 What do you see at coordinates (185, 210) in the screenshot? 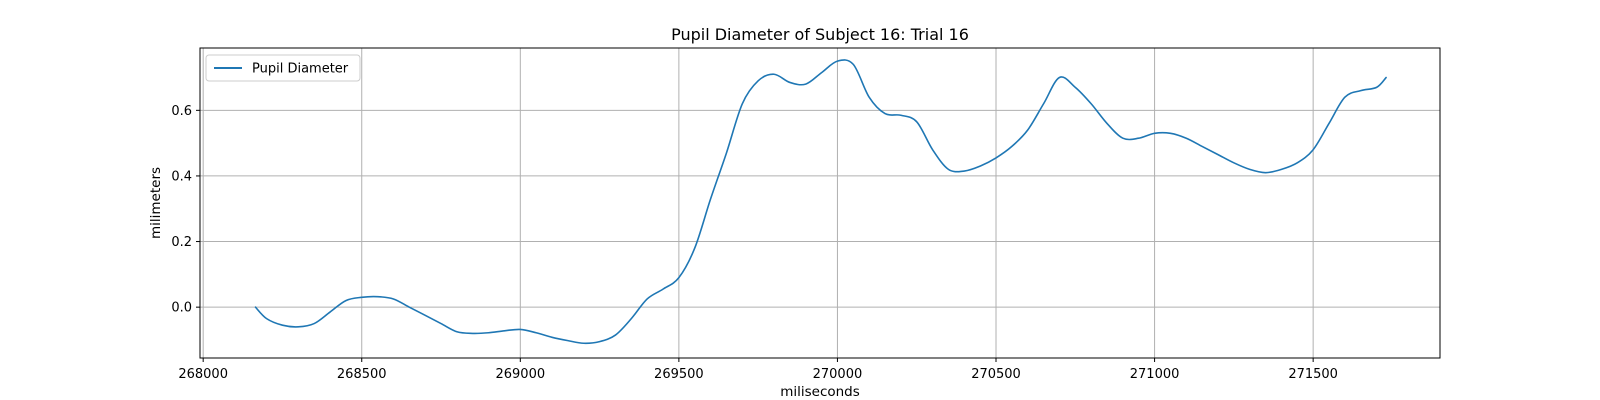
I see `y-axis-ticks: 0.0 0.2 0.4 0.6` at bounding box center [185, 210].